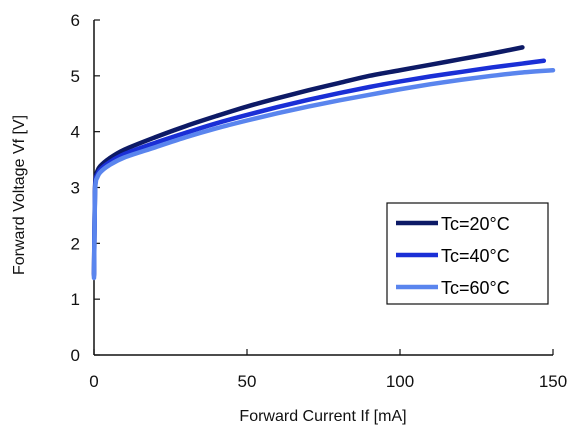  Describe the element at coordinates (75, 243) in the screenshot. I see `y-tick-label: 2` at that location.